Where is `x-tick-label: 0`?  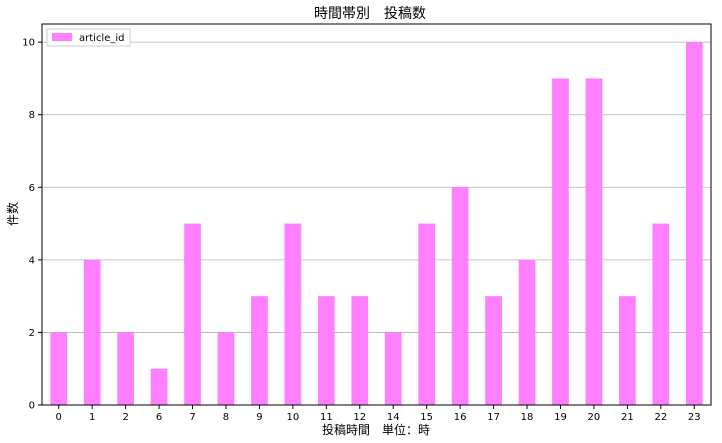
x-tick-label: 0 is located at coordinates (59, 417).